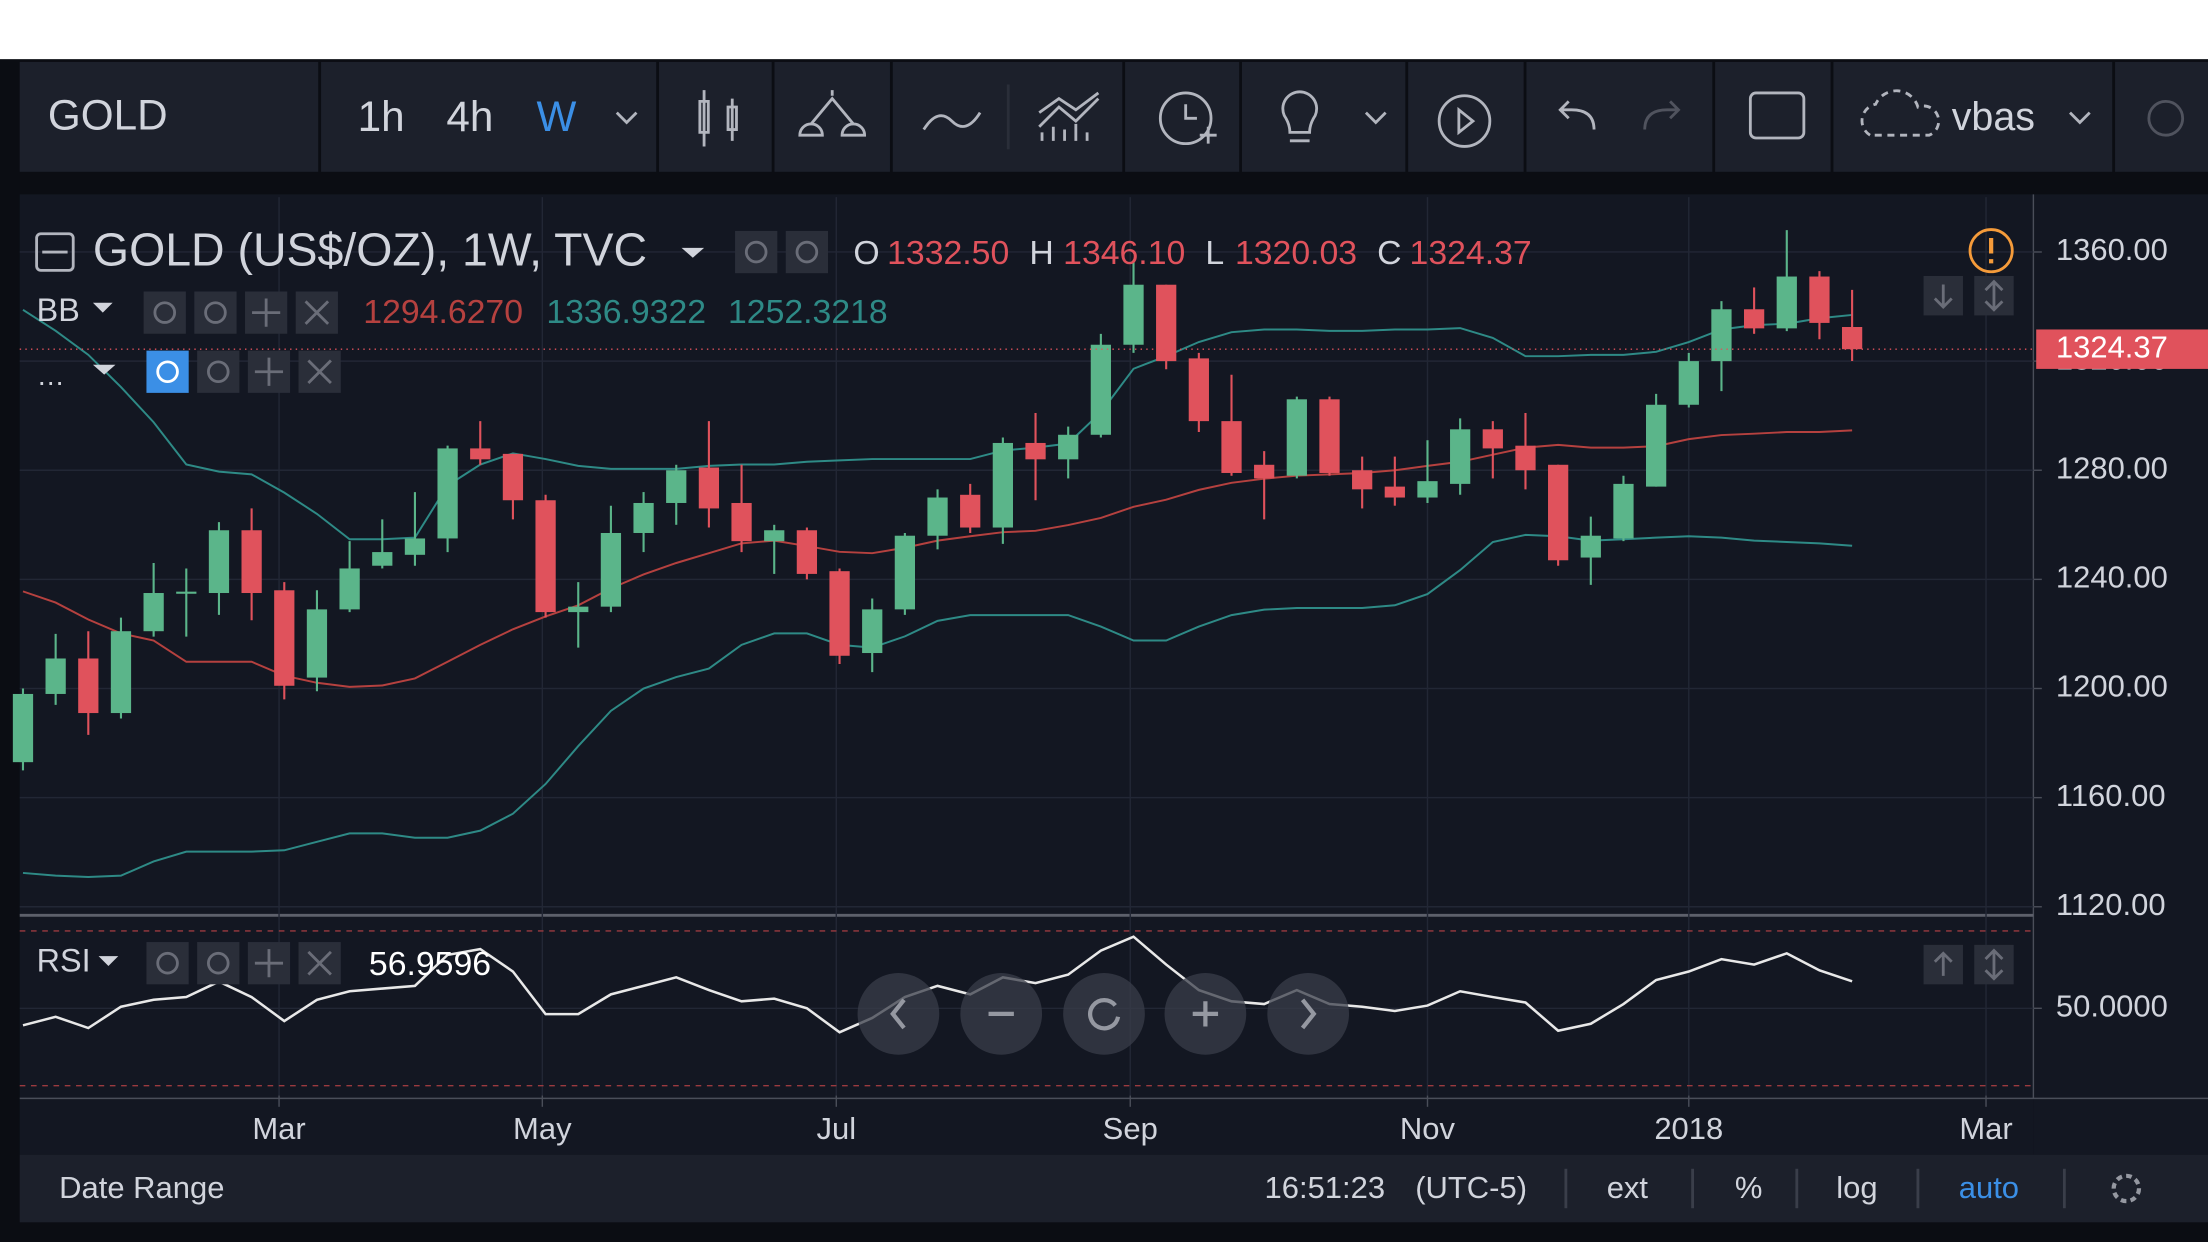 Image resolution: width=2208 pixels, height=1242 pixels. What do you see at coordinates (58, 310) in the screenshot?
I see `bb-label: BB` at bounding box center [58, 310].